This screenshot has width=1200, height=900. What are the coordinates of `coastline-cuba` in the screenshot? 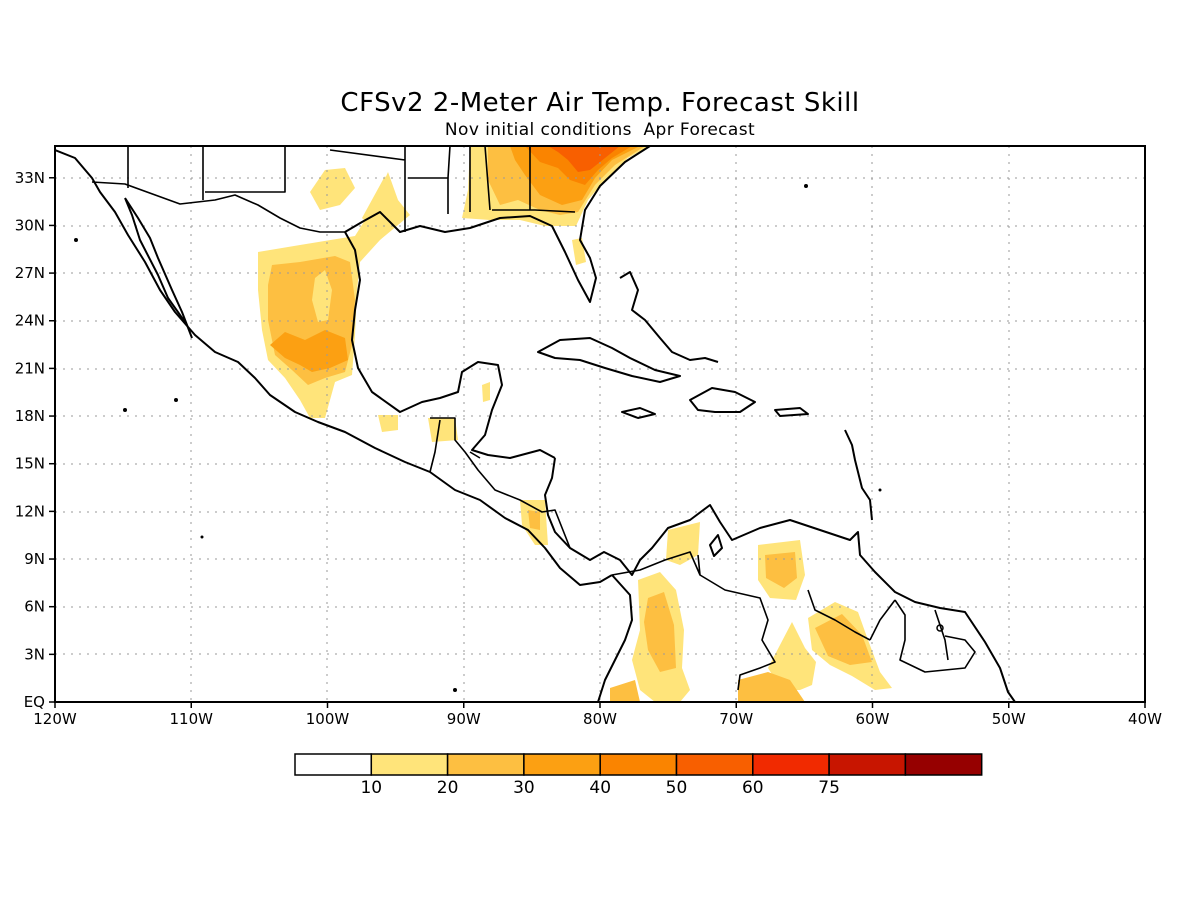 It's located at (609, 360).